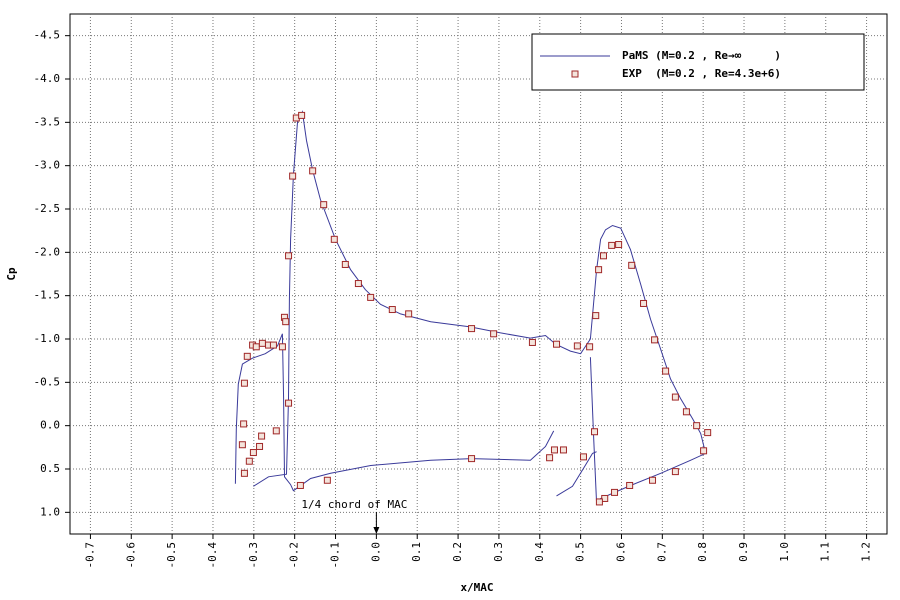 The width and height of the screenshot is (900, 600). What do you see at coordinates (784, 552) in the screenshot?
I see `x-tick-label: 1.0` at bounding box center [784, 552].